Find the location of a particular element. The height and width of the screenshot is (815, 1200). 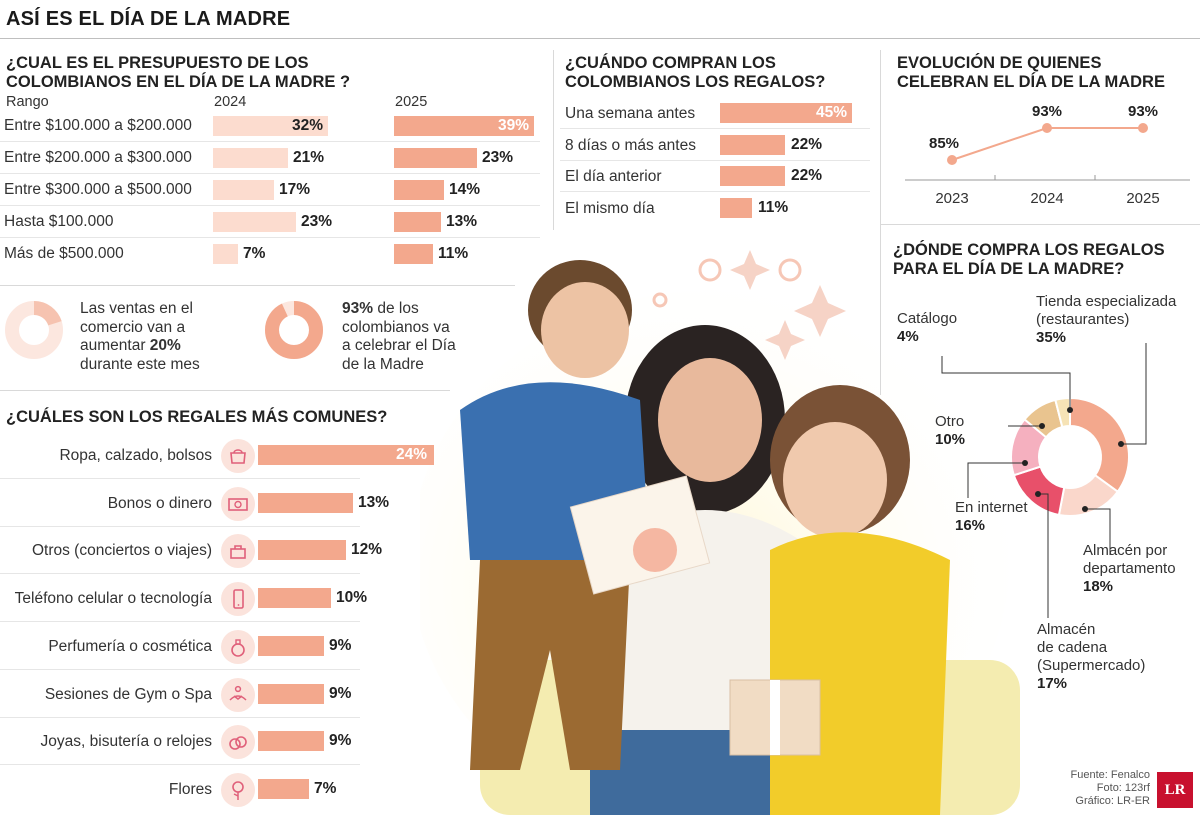

gift-label: Ropa, calzado, bolsos is located at coordinates (135, 455).